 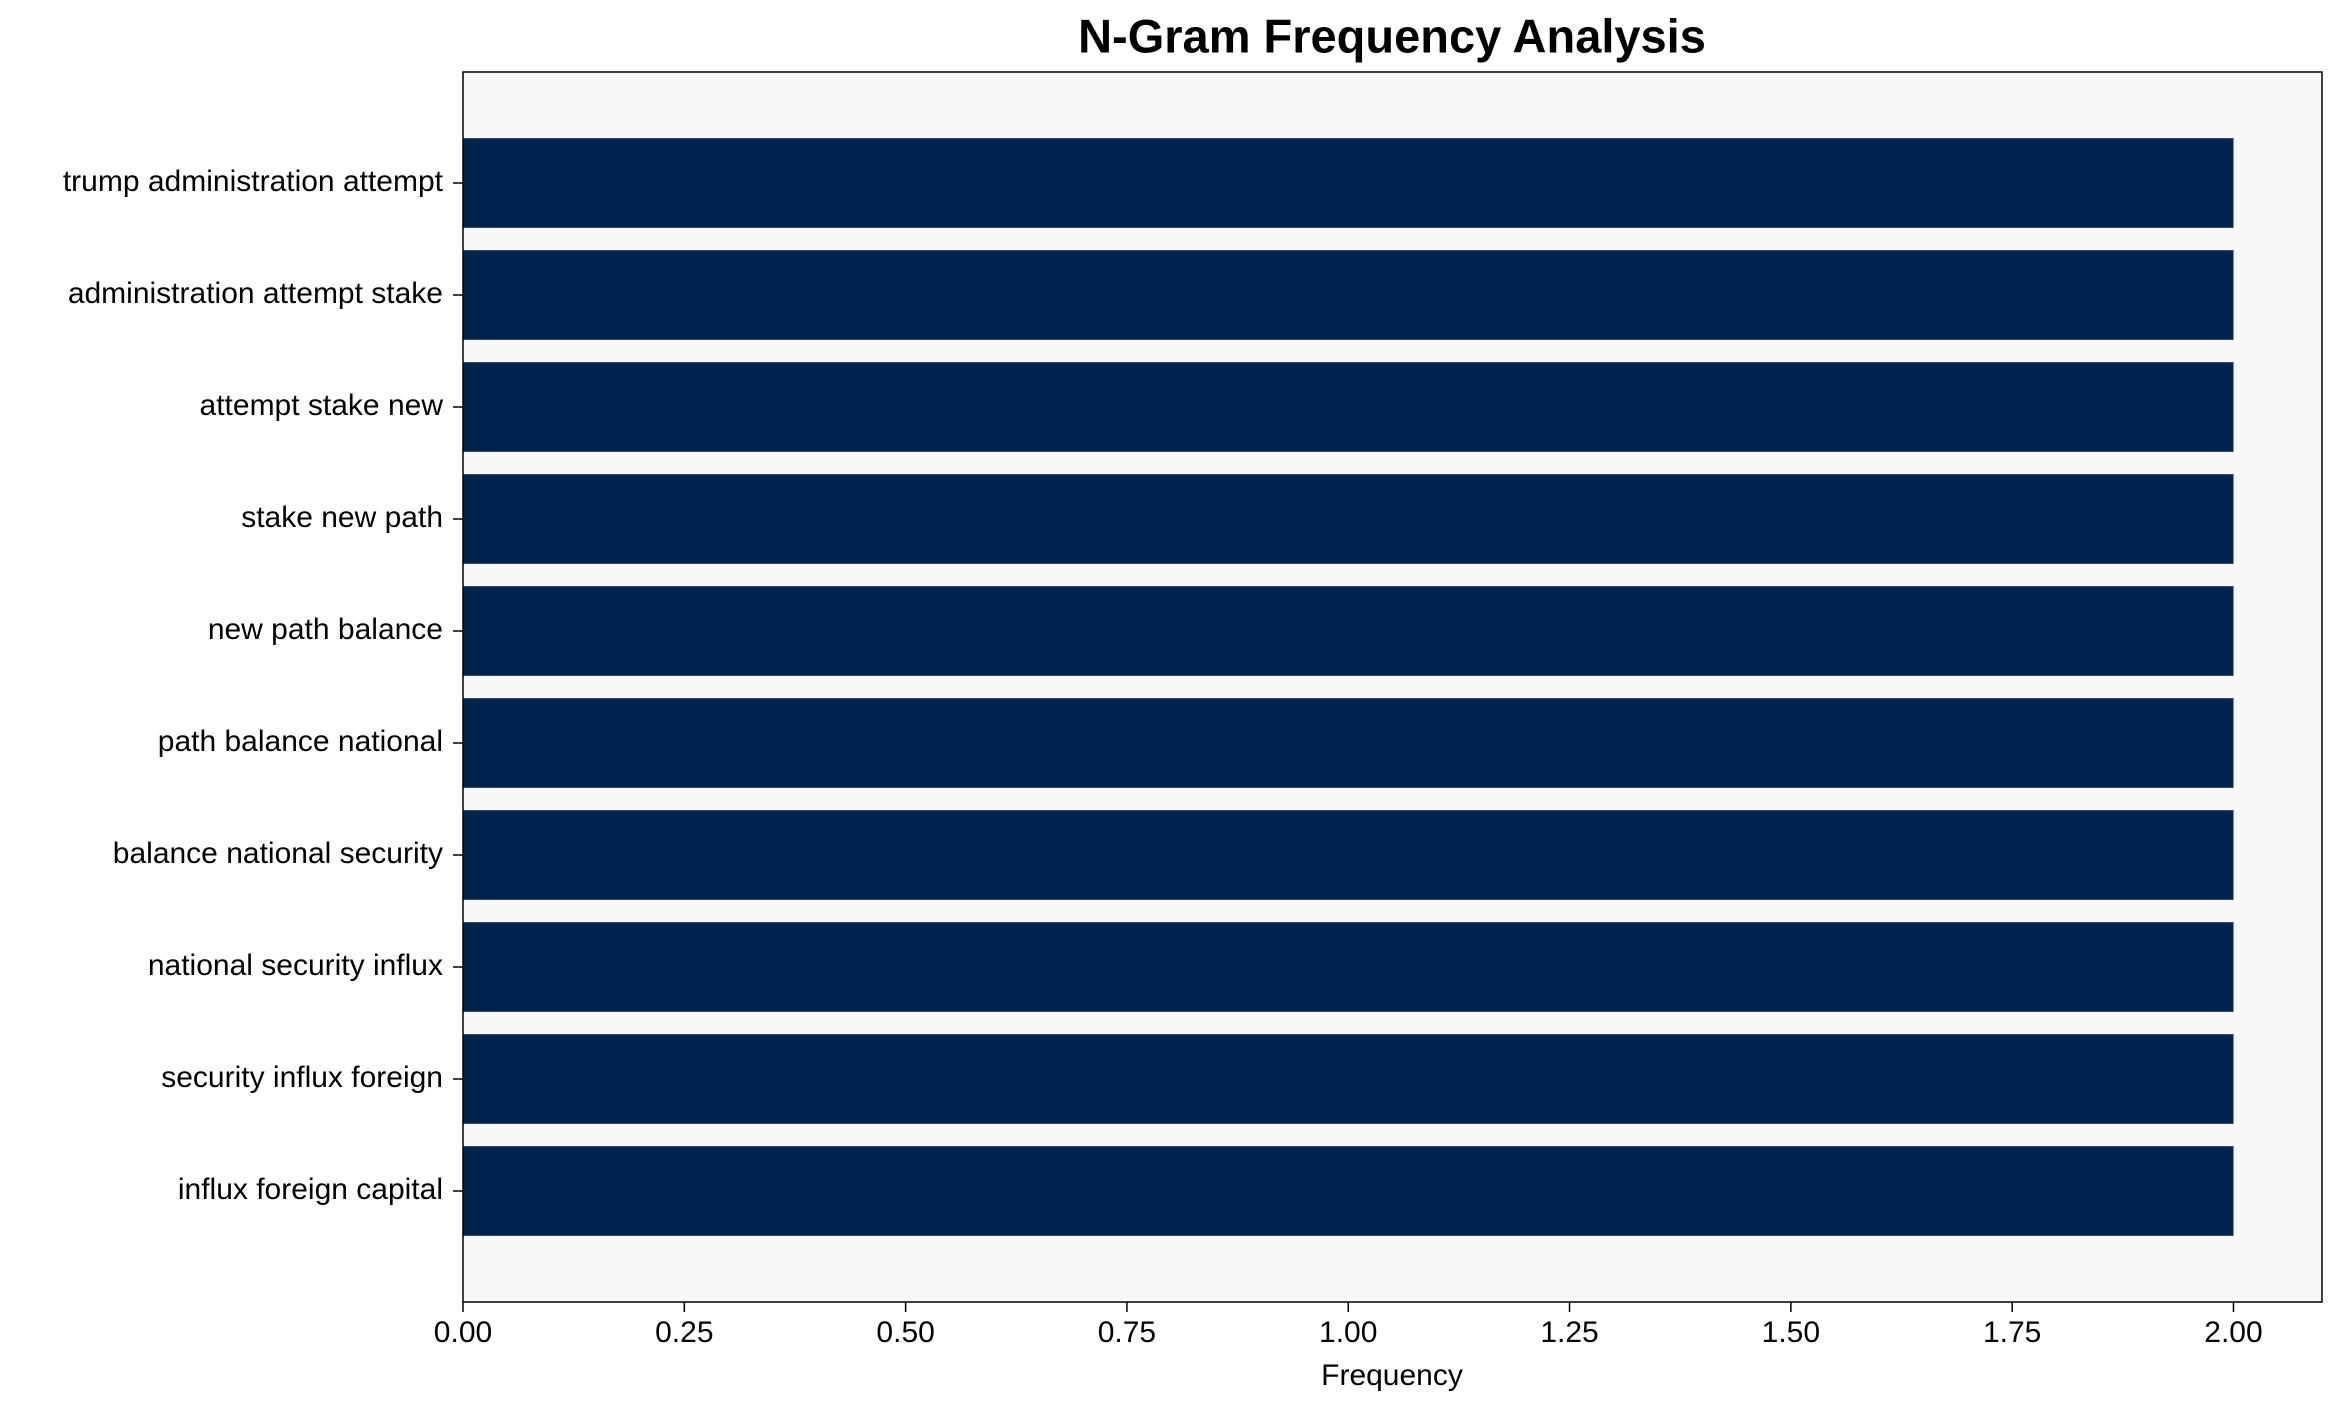 I want to click on y-tick-label: trump administration attempt, so click(x=253, y=181).